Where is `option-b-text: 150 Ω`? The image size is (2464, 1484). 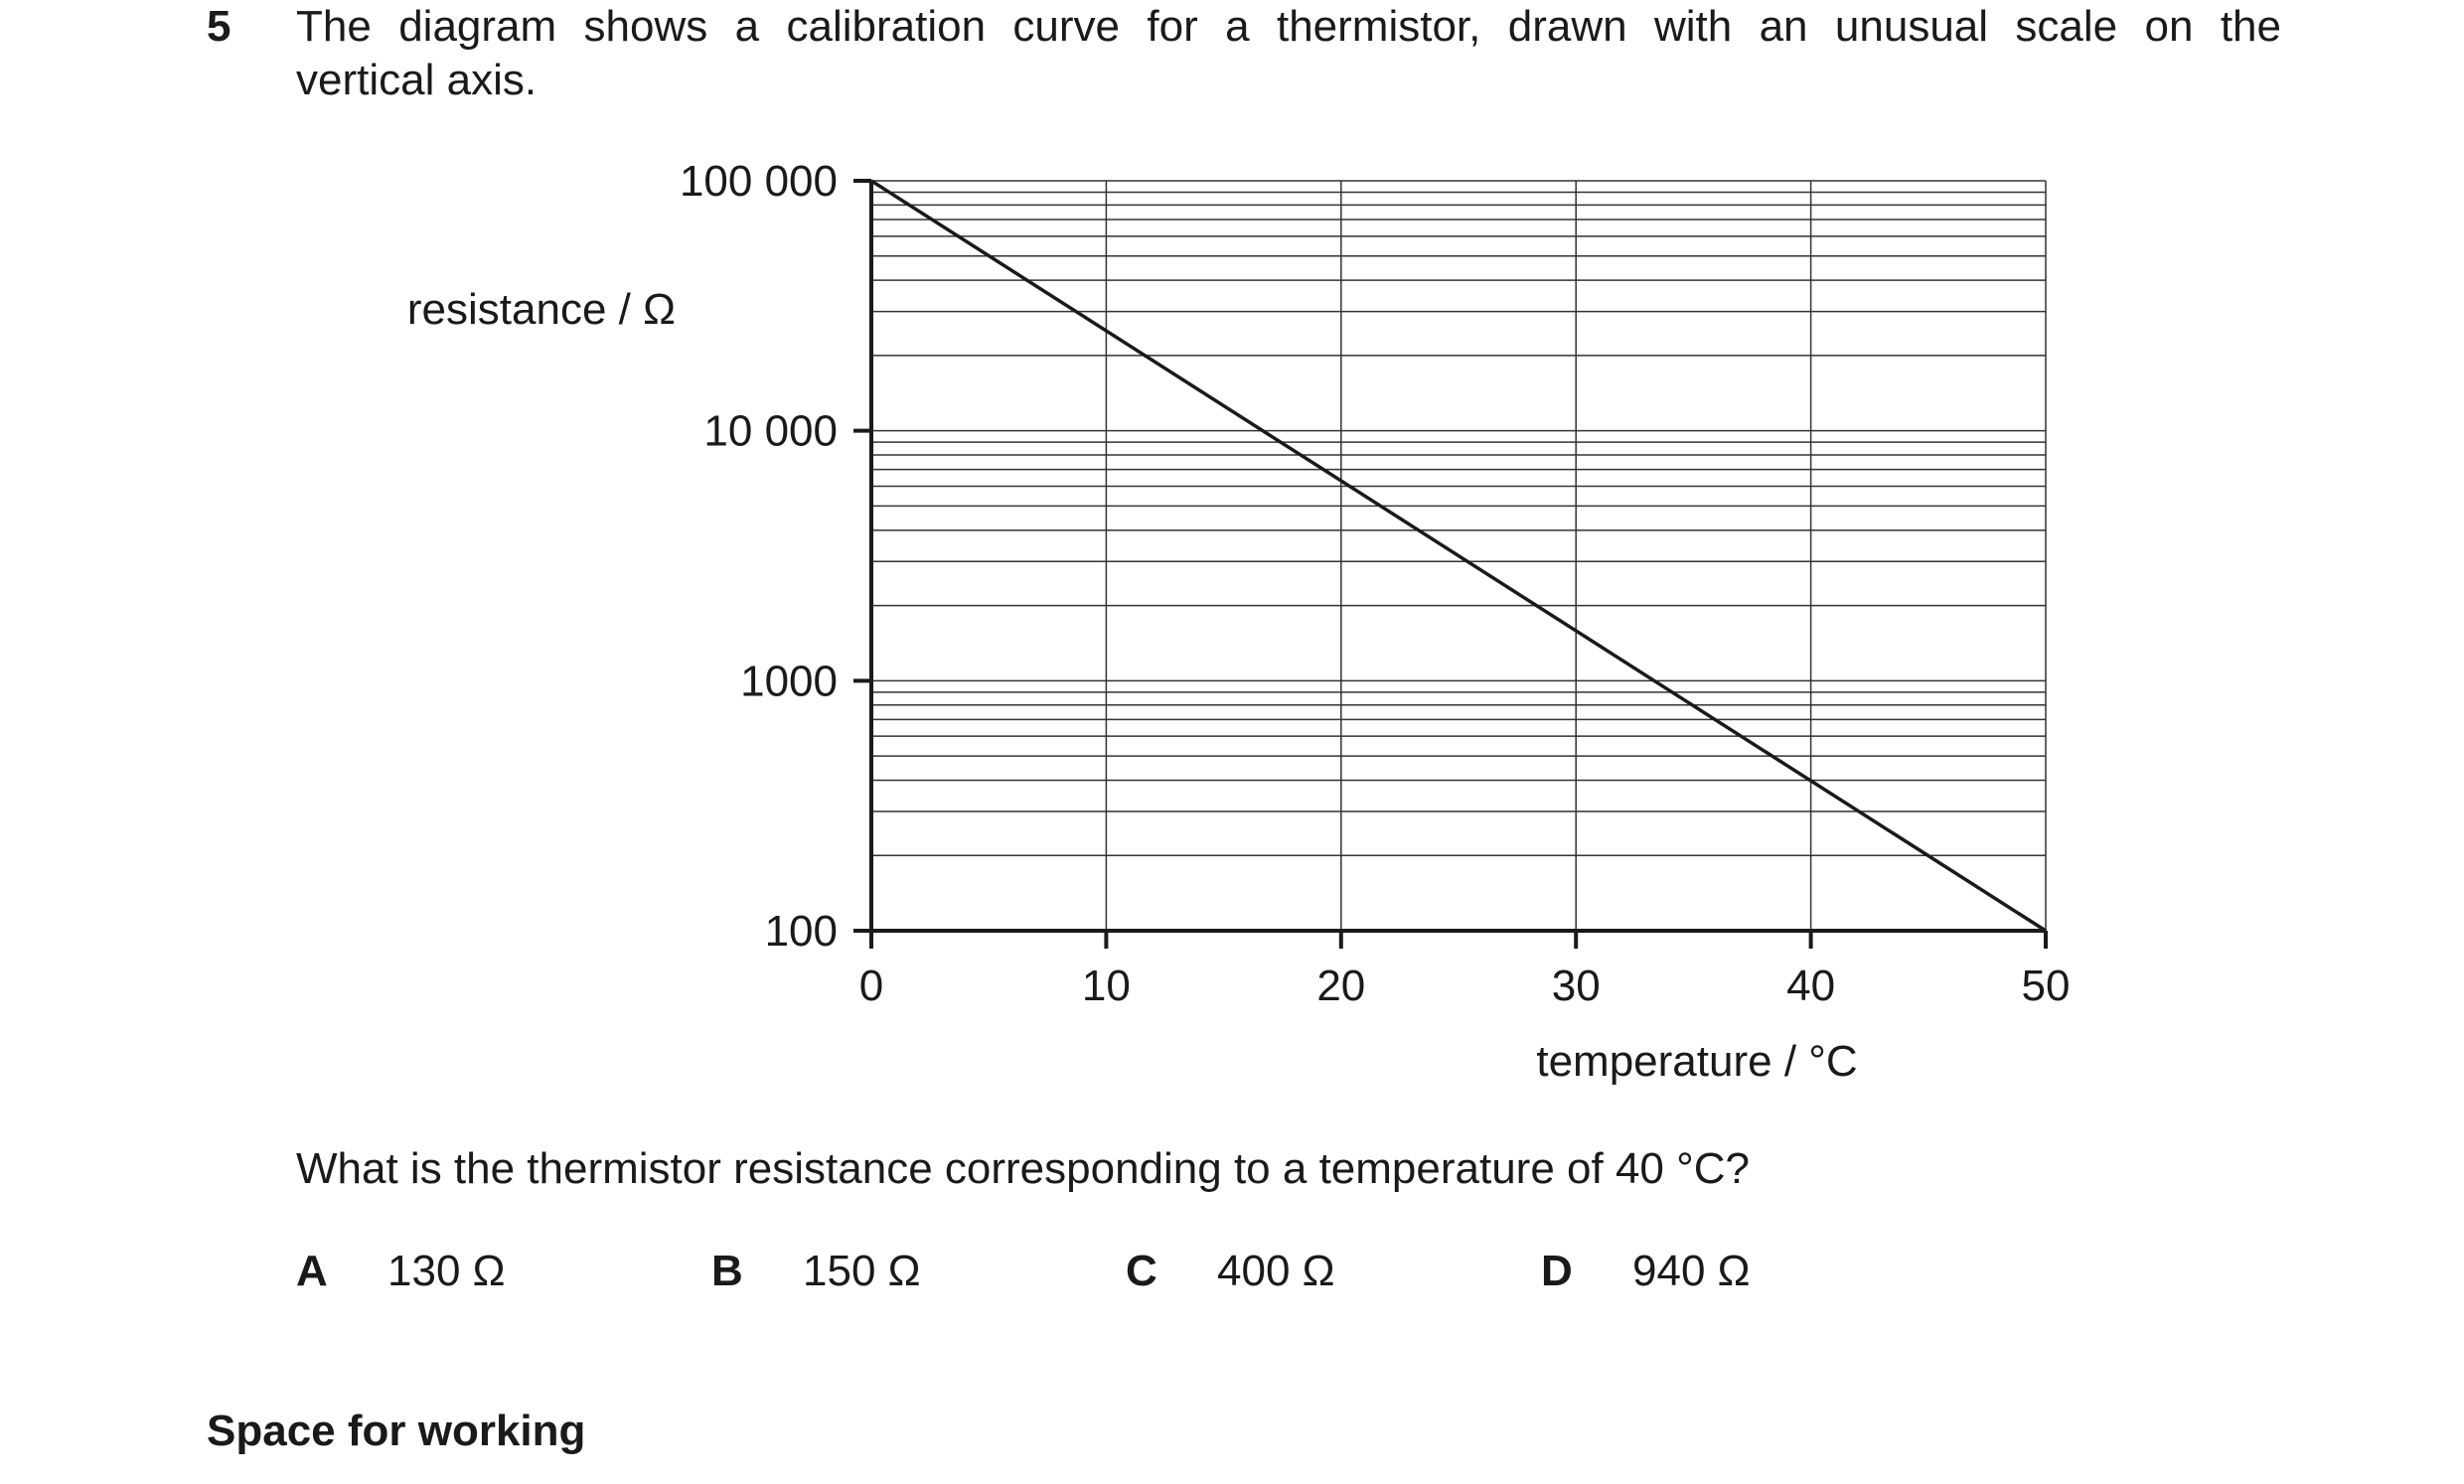
option-b-text: 150 Ω is located at coordinates (862, 1271).